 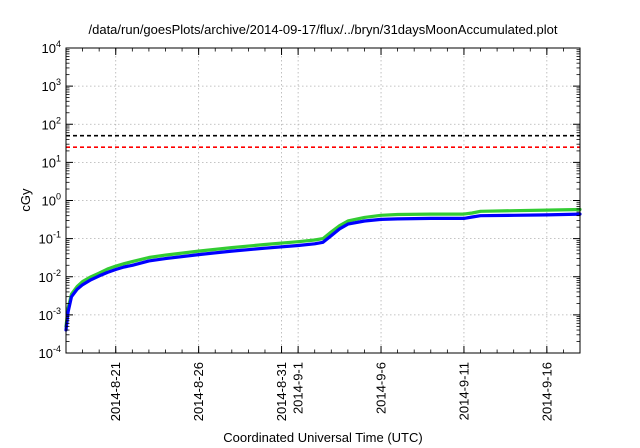 I want to click on x-tick-label: 2014-8-26, so click(x=198, y=391).